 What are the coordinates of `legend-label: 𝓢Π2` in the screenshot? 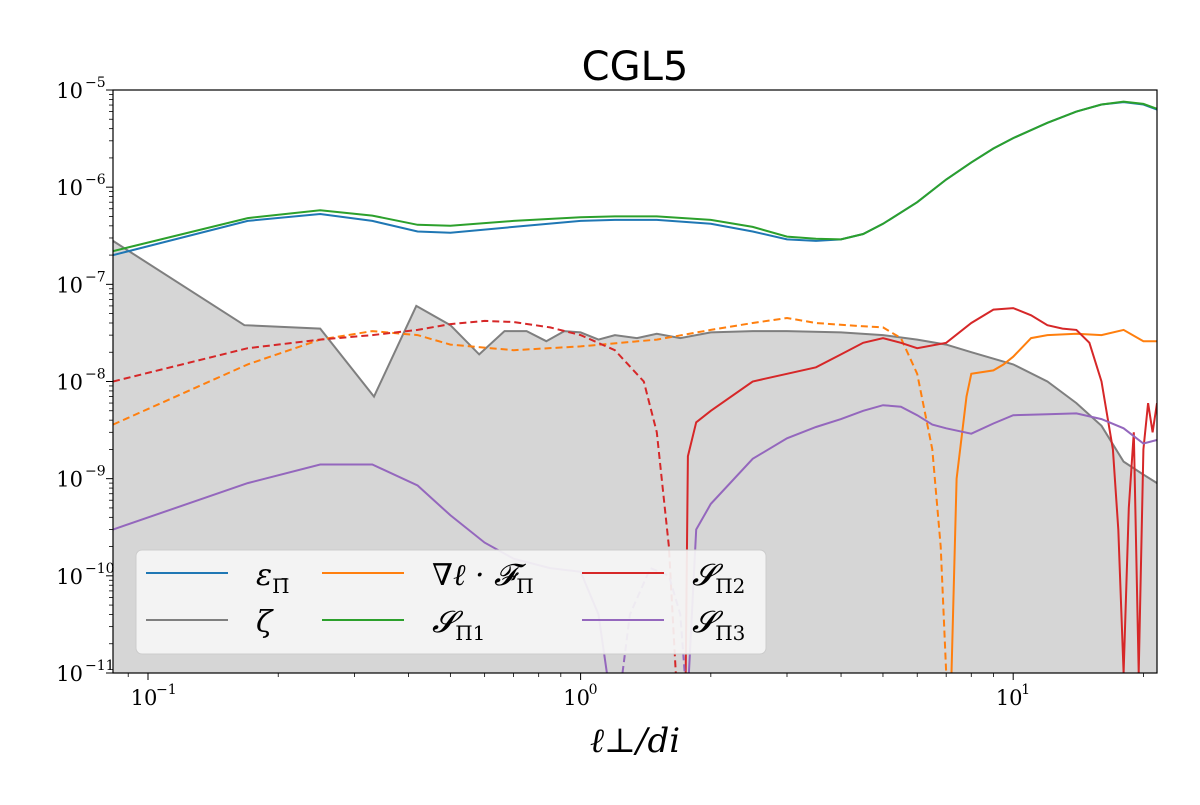 It's located at (718, 578).